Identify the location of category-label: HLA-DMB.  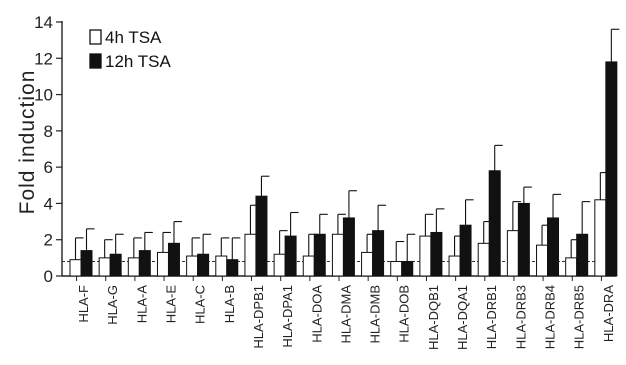
(375, 314).